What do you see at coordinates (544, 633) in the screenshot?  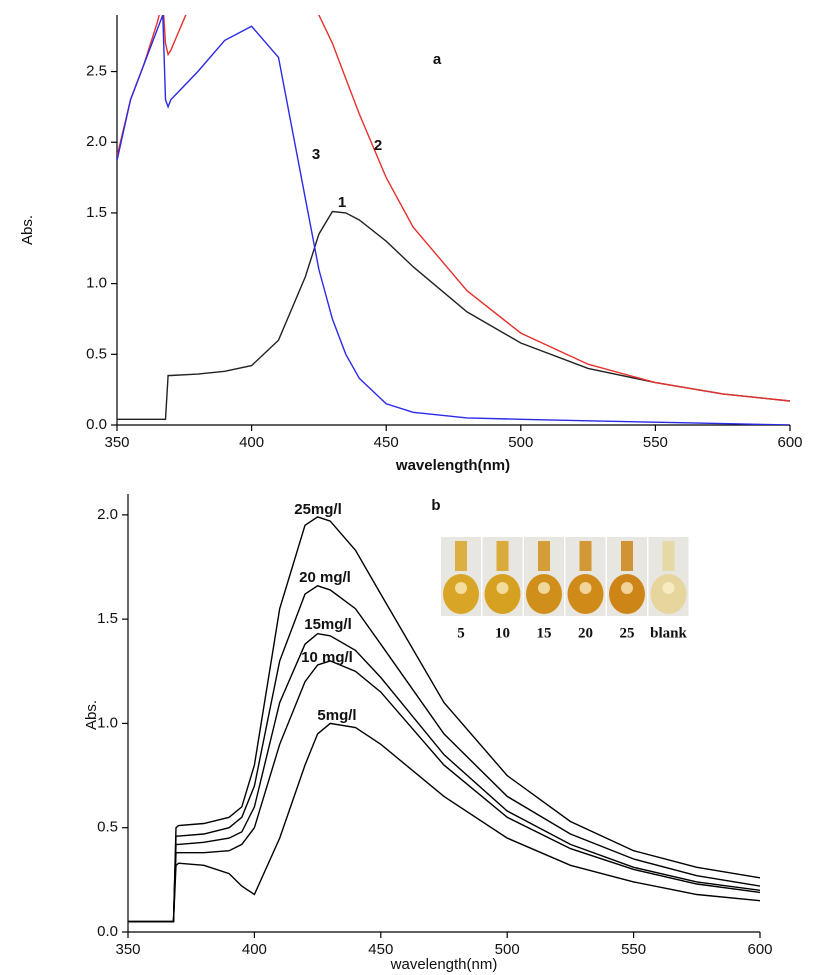 I see `inset-label: 15` at bounding box center [544, 633].